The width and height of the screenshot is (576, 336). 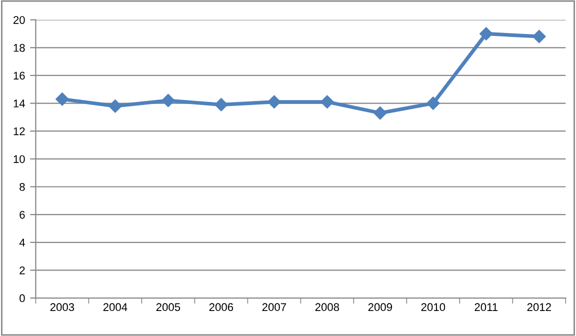 I want to click on y-tick-label: 2, so click(x=22, y=270).